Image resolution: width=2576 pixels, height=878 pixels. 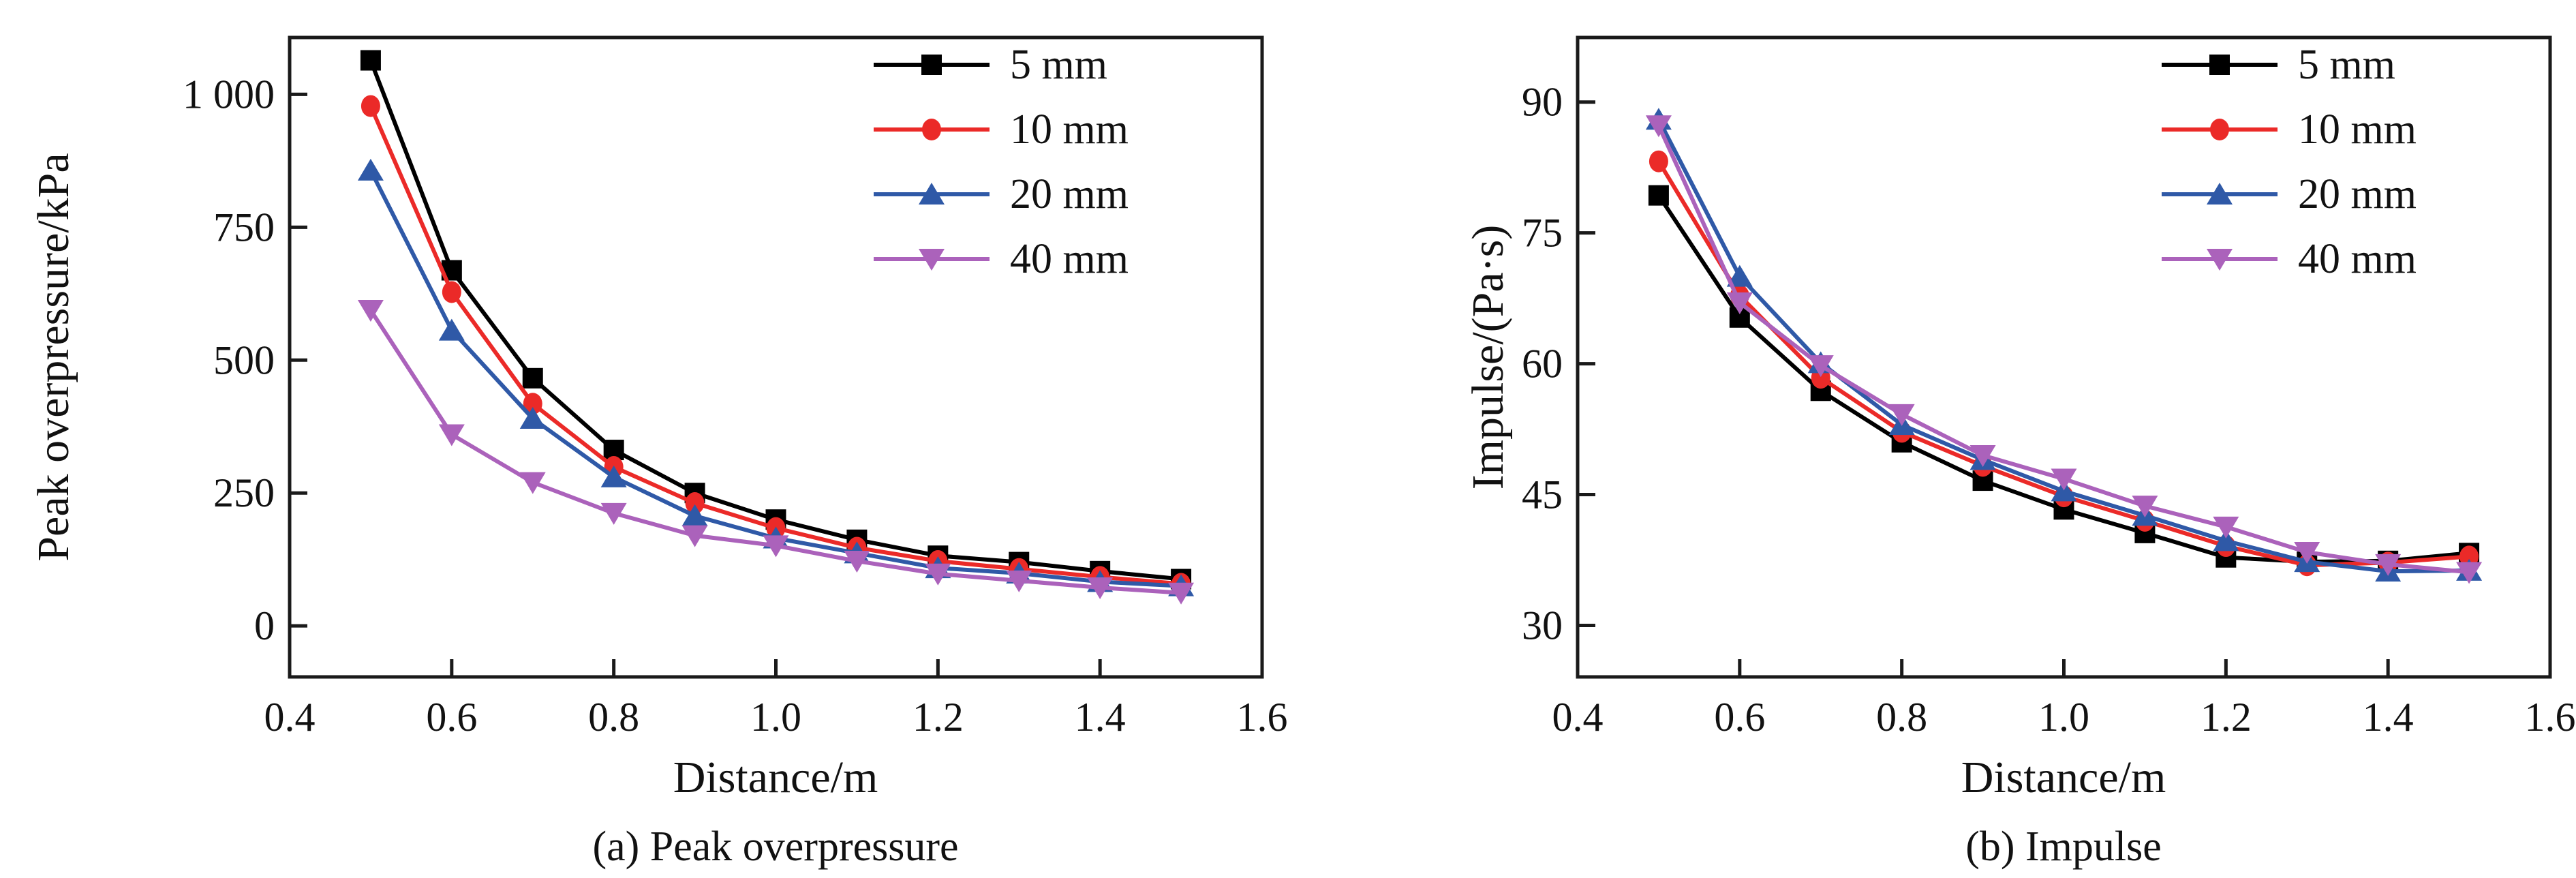 What do you see at coordinates (775, 846) in the screenshot?
I see `caption-a: (a) Peak overpressure` at bounding box center [775, 846].